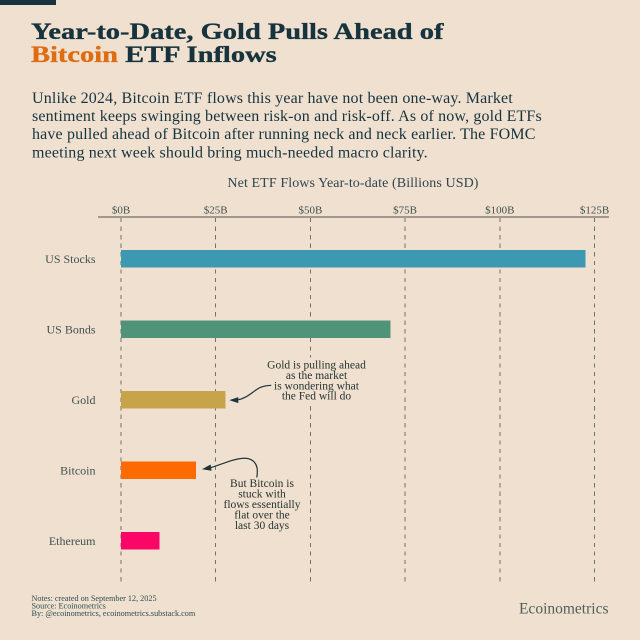  Describe the element at coordinates (317, 386) in the screenshot. I see `svg-text: is wondering what` at that location.